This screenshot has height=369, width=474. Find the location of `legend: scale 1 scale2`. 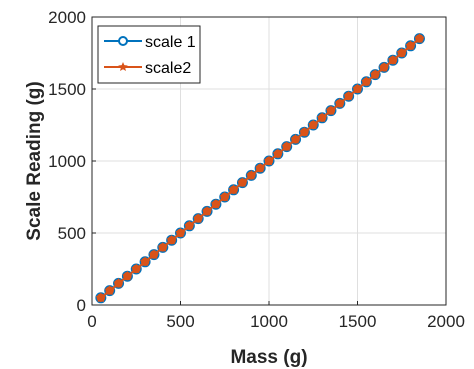

legend: scale 1 scale2 is located at coordinates (149, 54).